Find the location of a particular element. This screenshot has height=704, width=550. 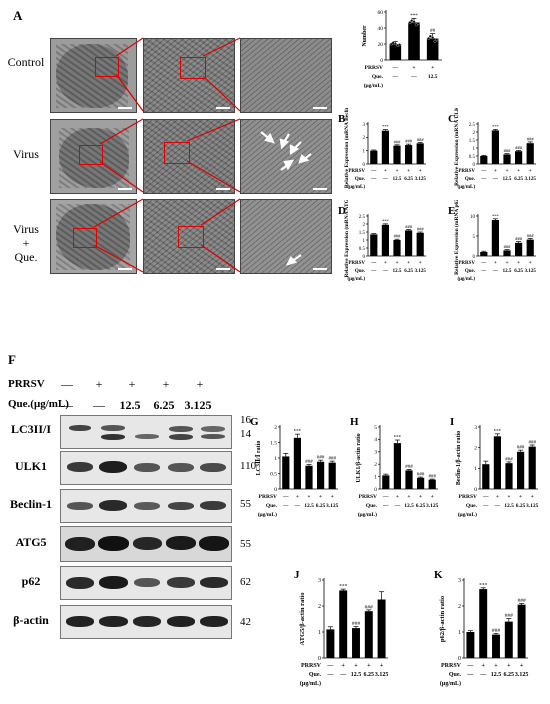

y-tick-label: 4 is located at coordinates (375, 440).